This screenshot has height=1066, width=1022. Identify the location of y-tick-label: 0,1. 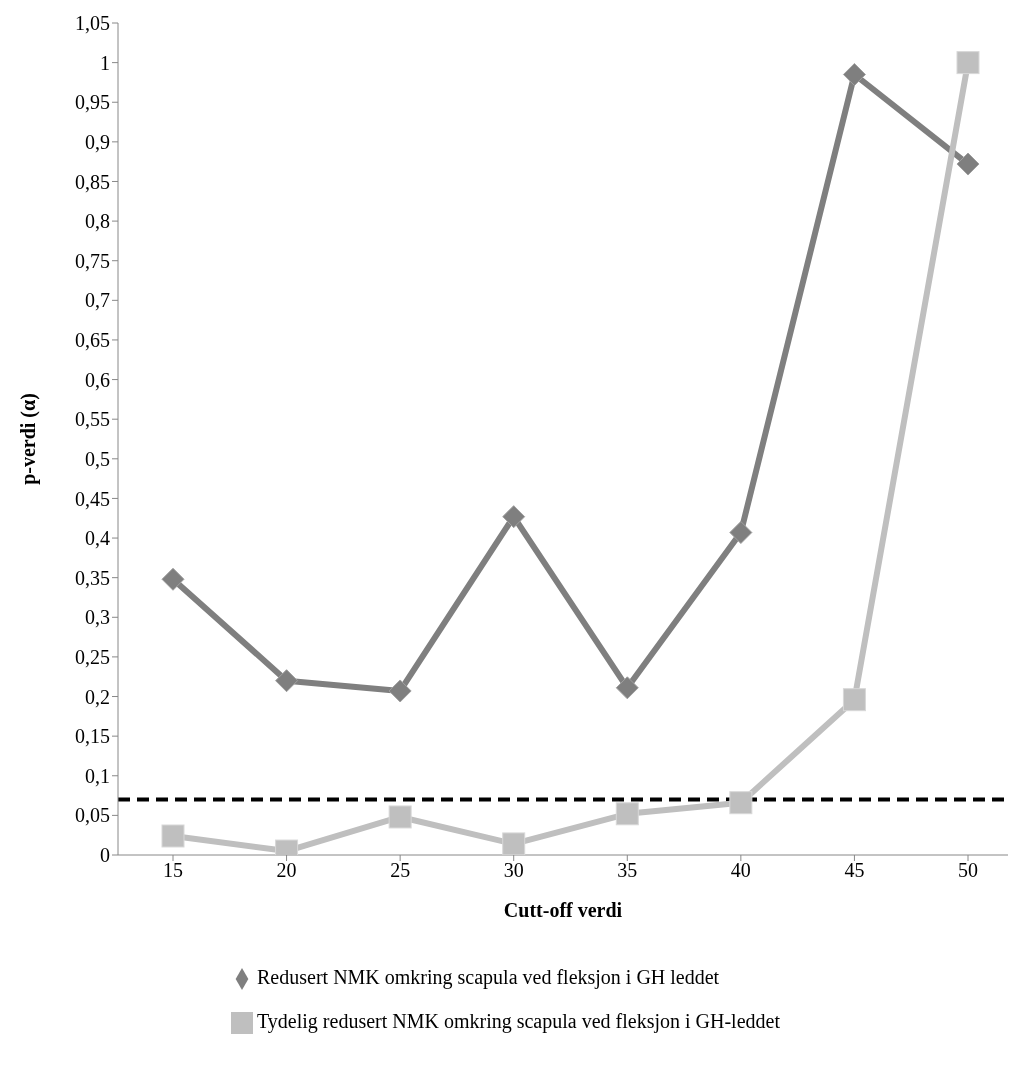
(97, 775).